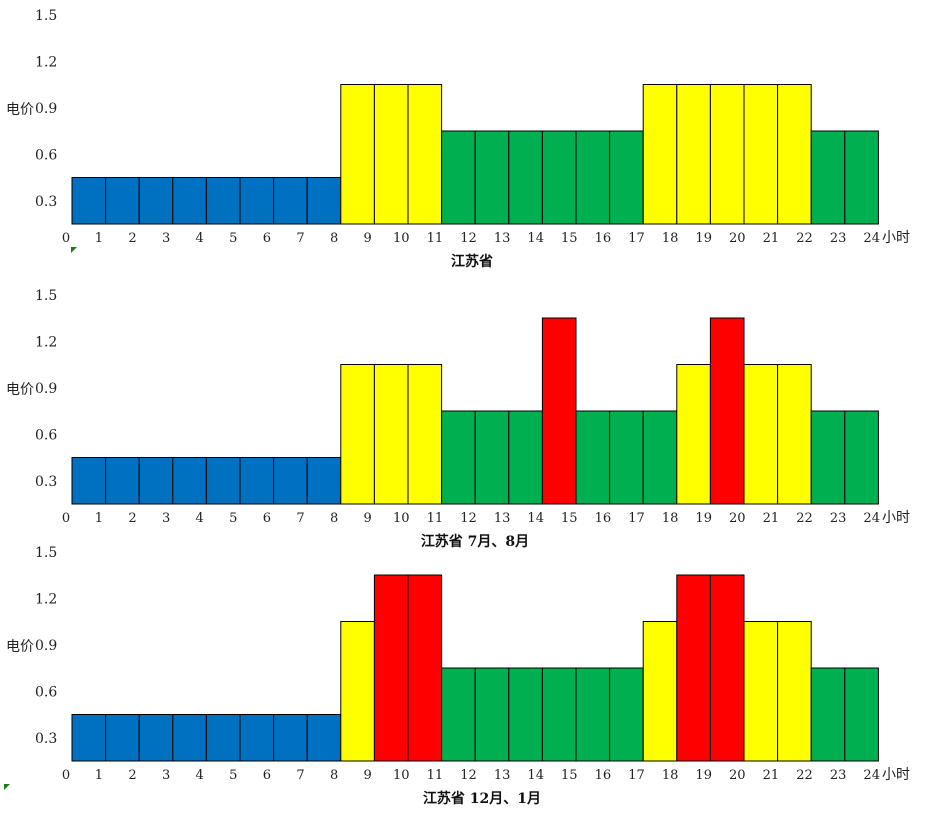 This screenshot has width=932, height=814. What do you see at coordinates (804, 238) in the screenshot?
I see `x-tick-label: 22` at bounding box center [804, 238].